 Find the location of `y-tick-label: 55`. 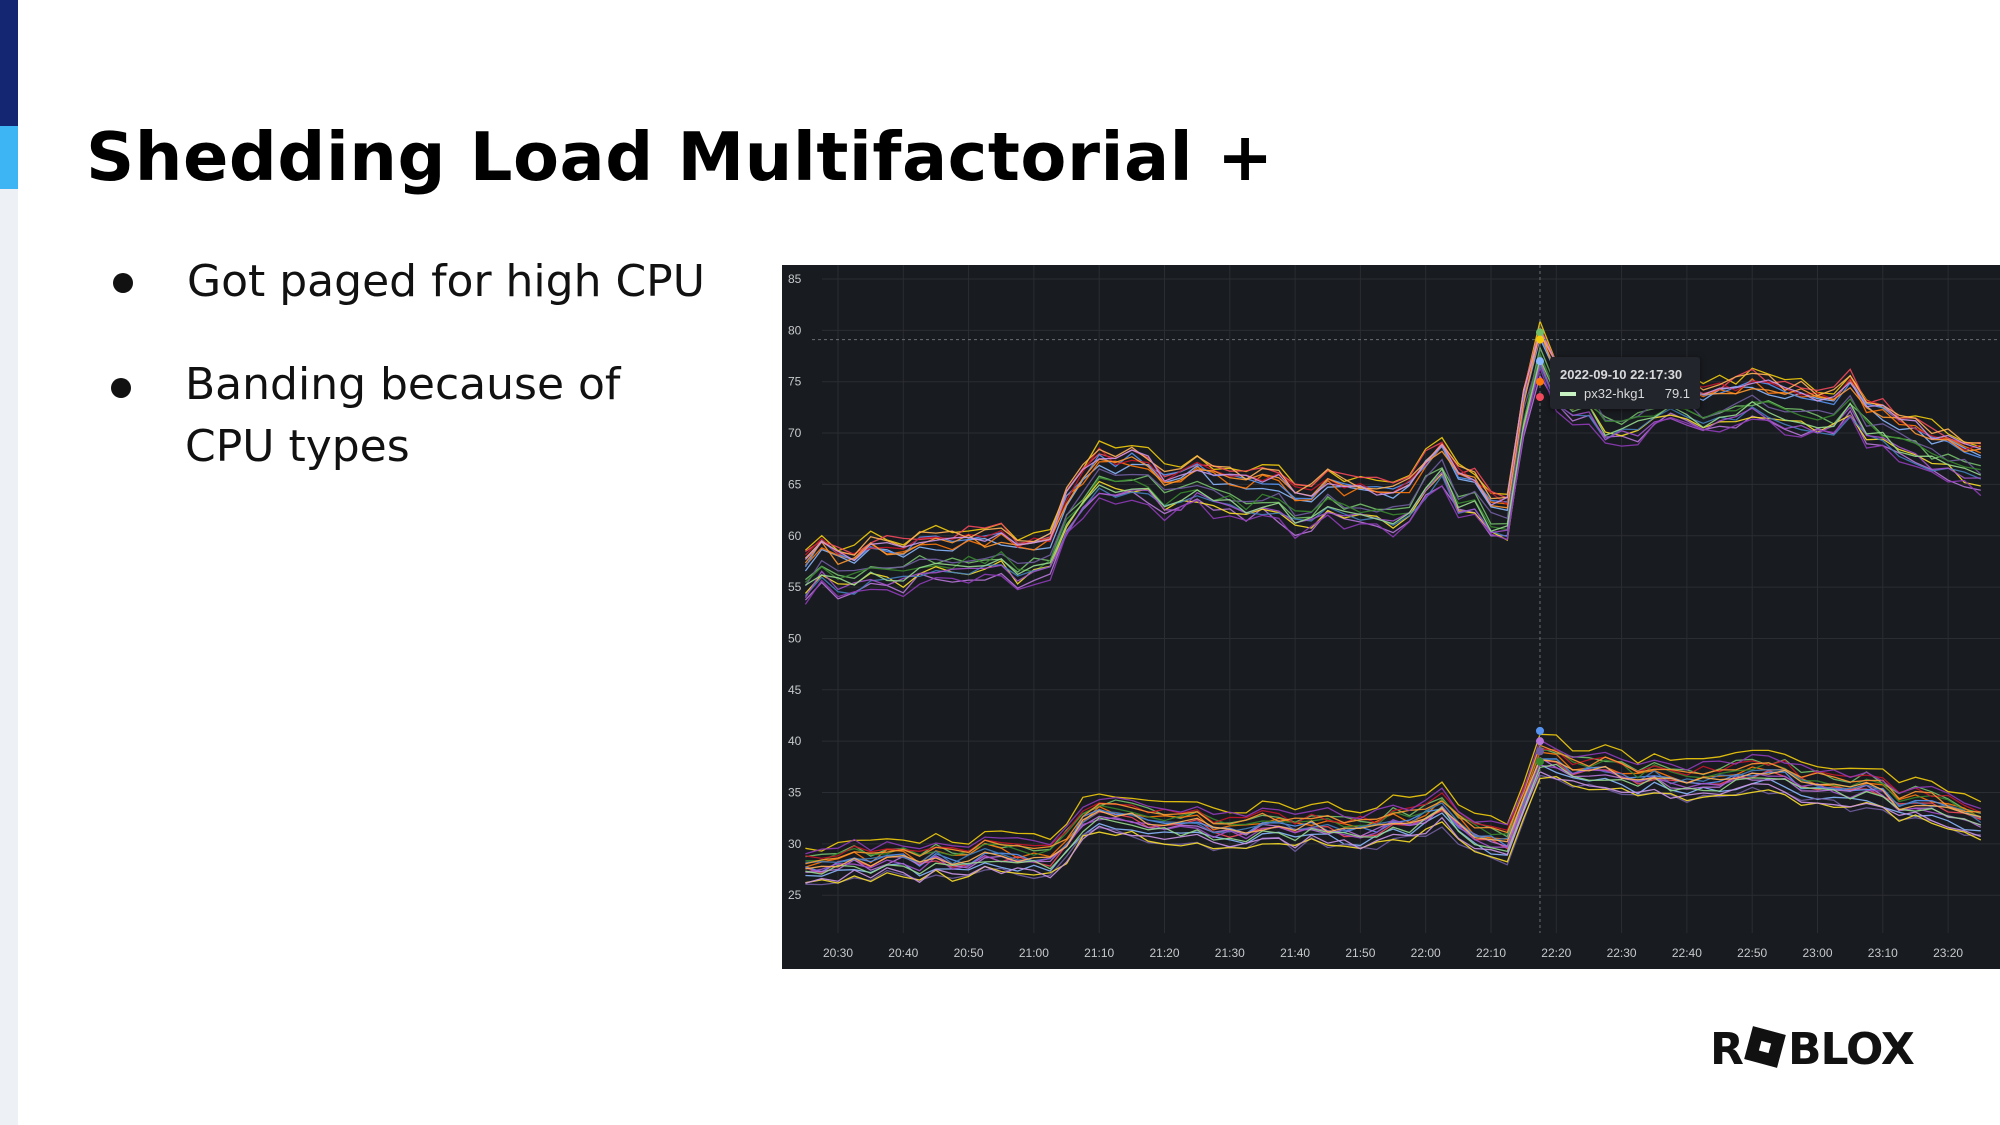

y-tick-label: 55 is located at coordinates (795, 587).